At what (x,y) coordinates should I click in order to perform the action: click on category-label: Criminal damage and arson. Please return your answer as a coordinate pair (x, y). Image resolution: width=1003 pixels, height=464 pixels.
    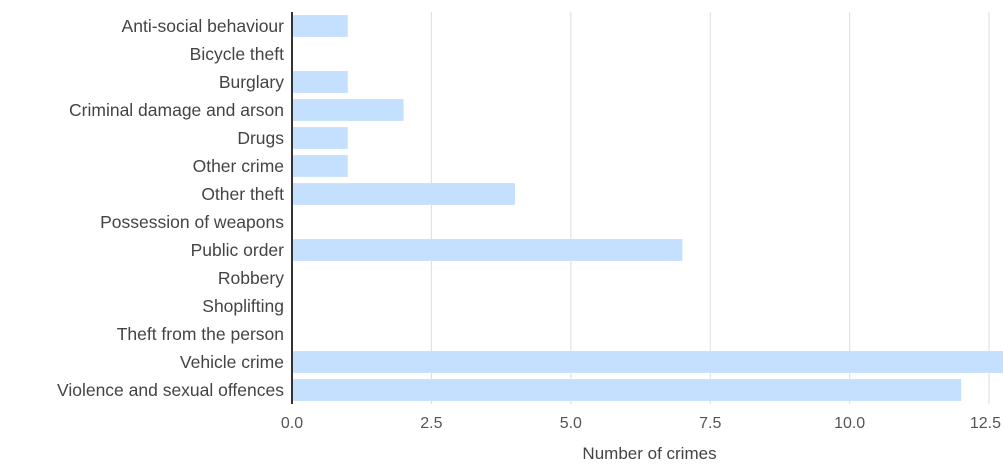
    Looking at the image, I should click on (176, 110).